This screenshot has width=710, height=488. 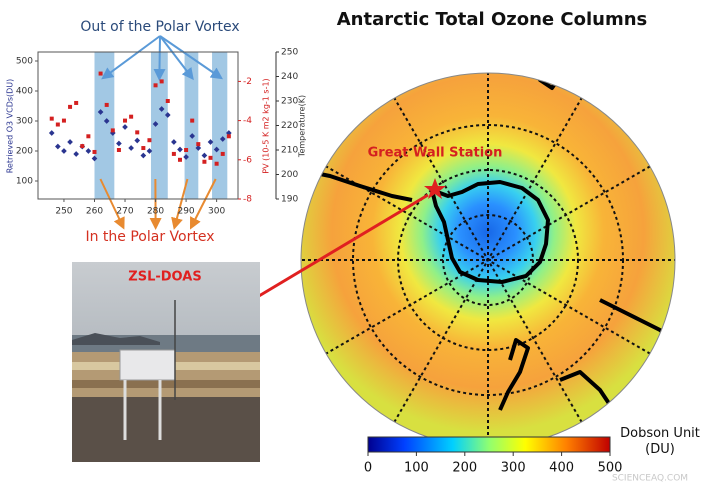 What do you see at coordinates (660, 441) in the screenshot?
I see `colorbar-label: Dobson Unit (DU)` at bounding box center [660, 441].